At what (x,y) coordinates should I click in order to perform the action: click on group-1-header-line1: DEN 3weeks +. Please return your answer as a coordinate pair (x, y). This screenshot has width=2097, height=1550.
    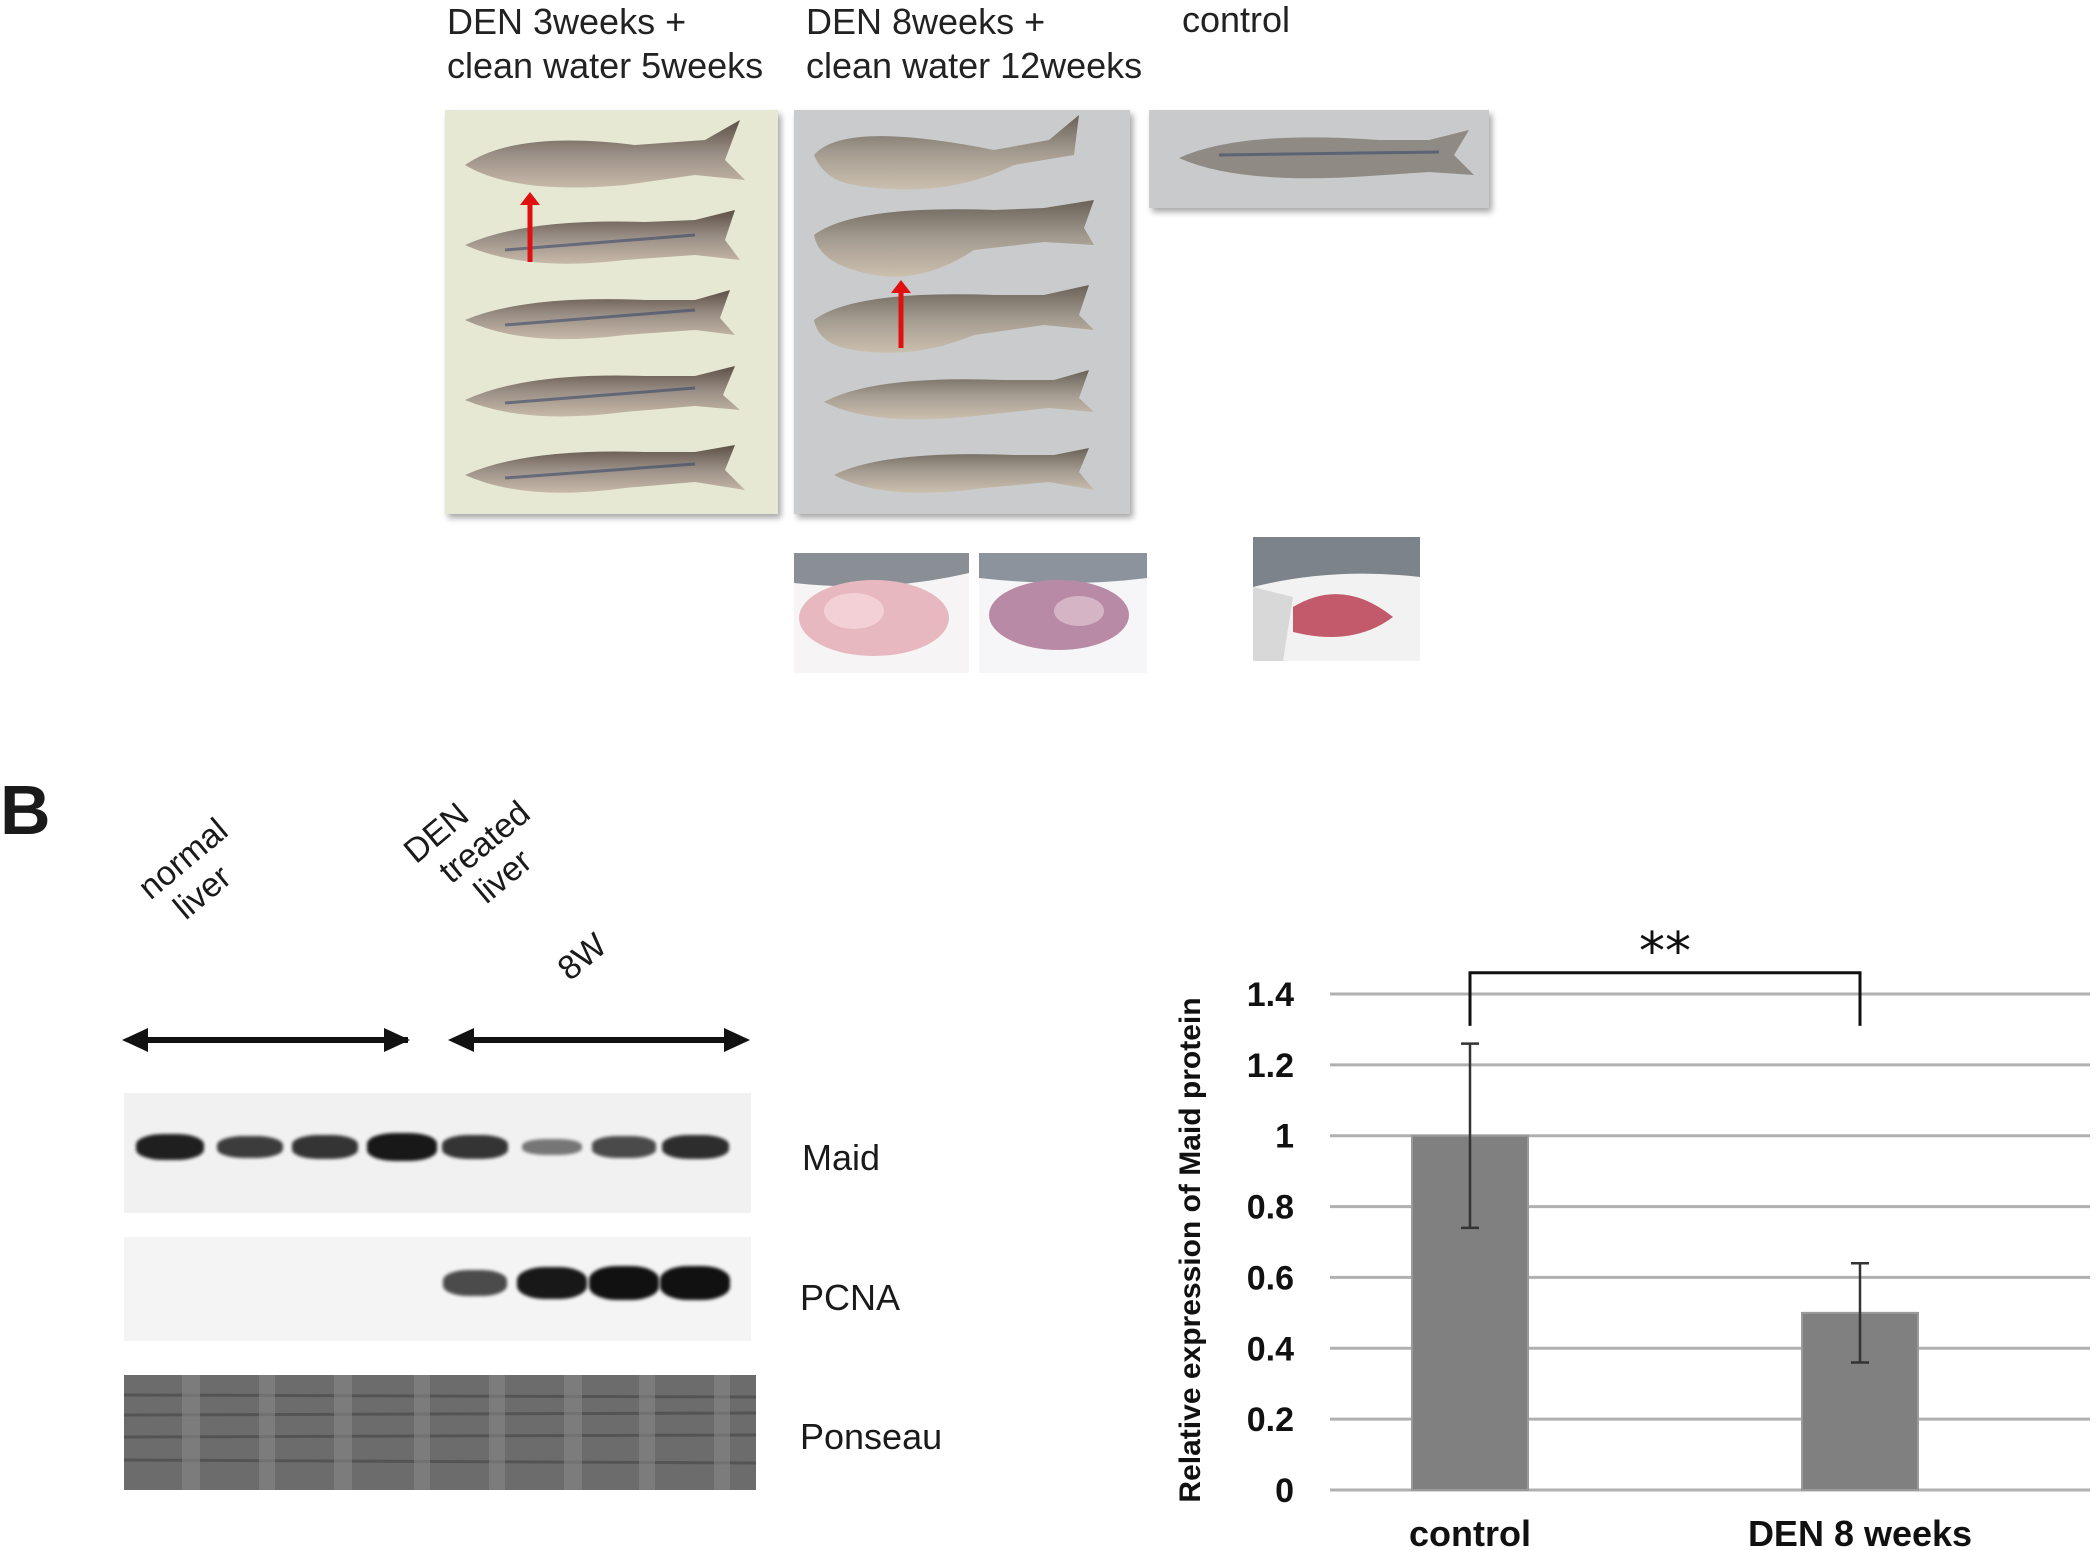
    Looking at the image, I should click on (567, 21).